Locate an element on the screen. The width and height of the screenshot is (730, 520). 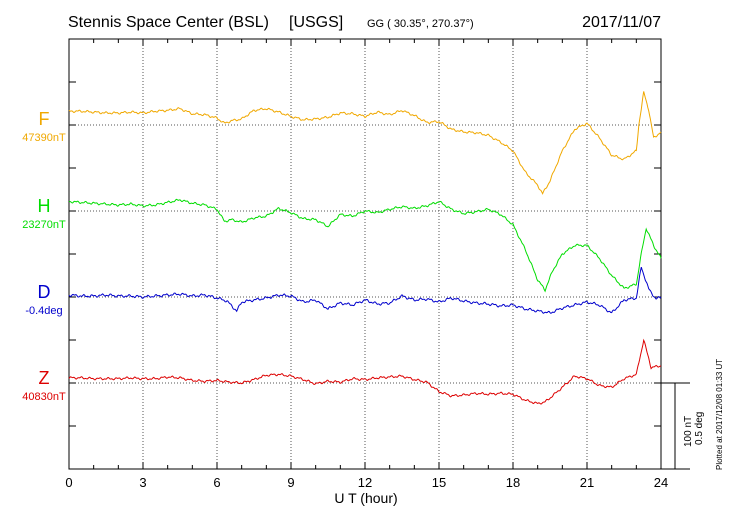
x-tick-label: 0 is located at coordinates (68, 482).